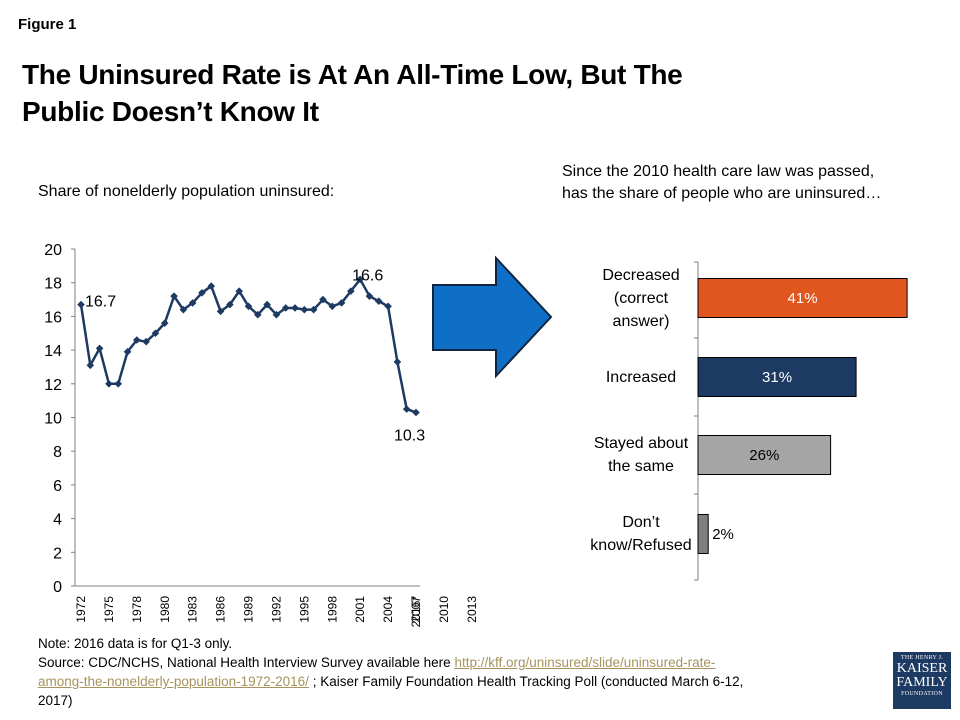  Describe the element at coordinates (53, 284) in the screenshot. I see `y-tick-label: 18` at that location.